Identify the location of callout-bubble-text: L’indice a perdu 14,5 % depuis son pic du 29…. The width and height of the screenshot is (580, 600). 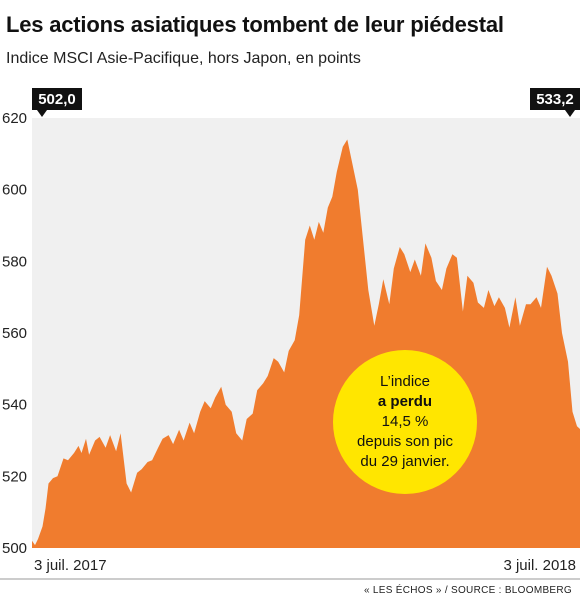
(405, 421).